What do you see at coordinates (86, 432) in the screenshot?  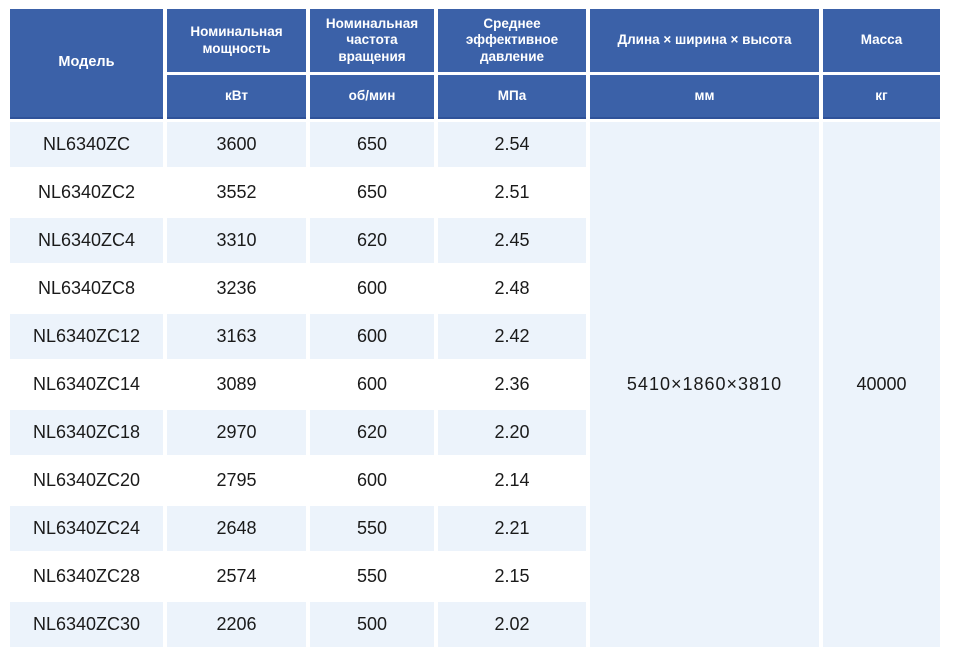 I see `model-cell: NL6340ZC18` at bounding box center [86, 432].